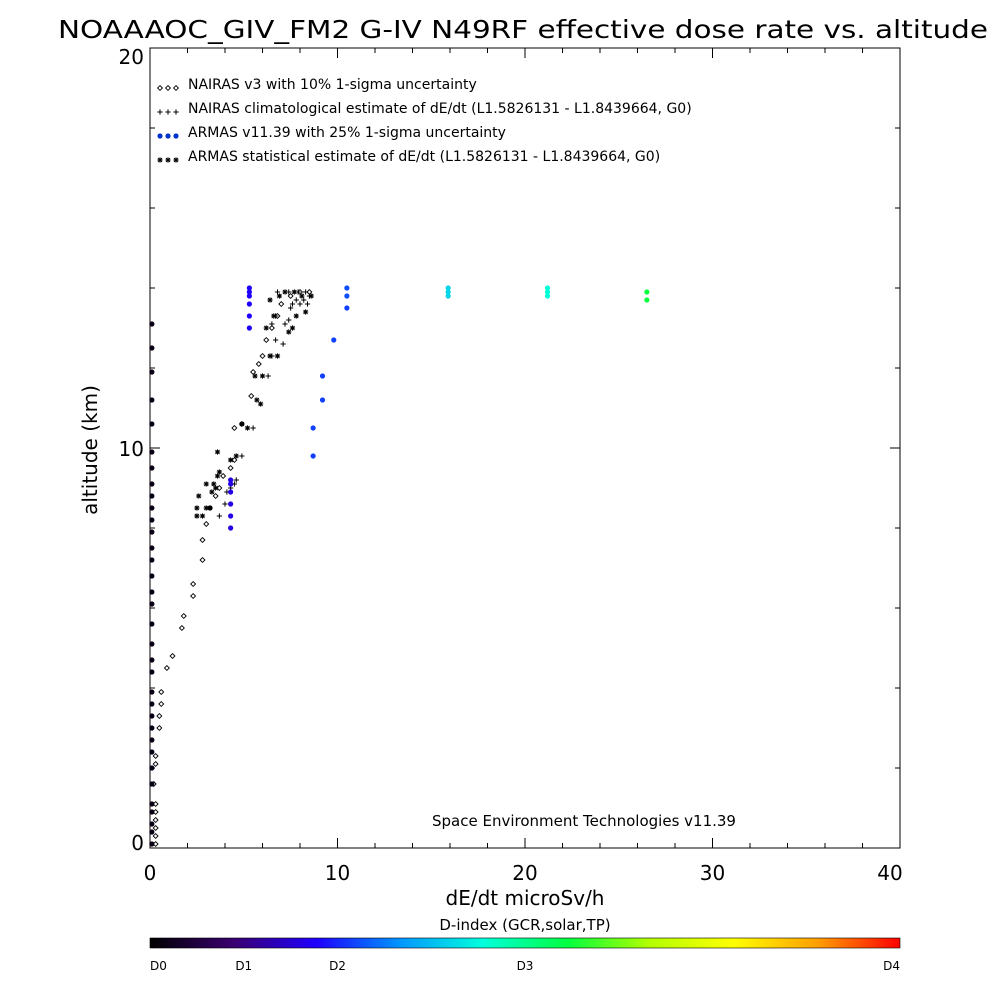 This screenshot has width=1000, height=1000. What do you see at coordinates (891, 966) in the screenshot?
I see `colorbar-label: D4` at bounding box center [891, 966].